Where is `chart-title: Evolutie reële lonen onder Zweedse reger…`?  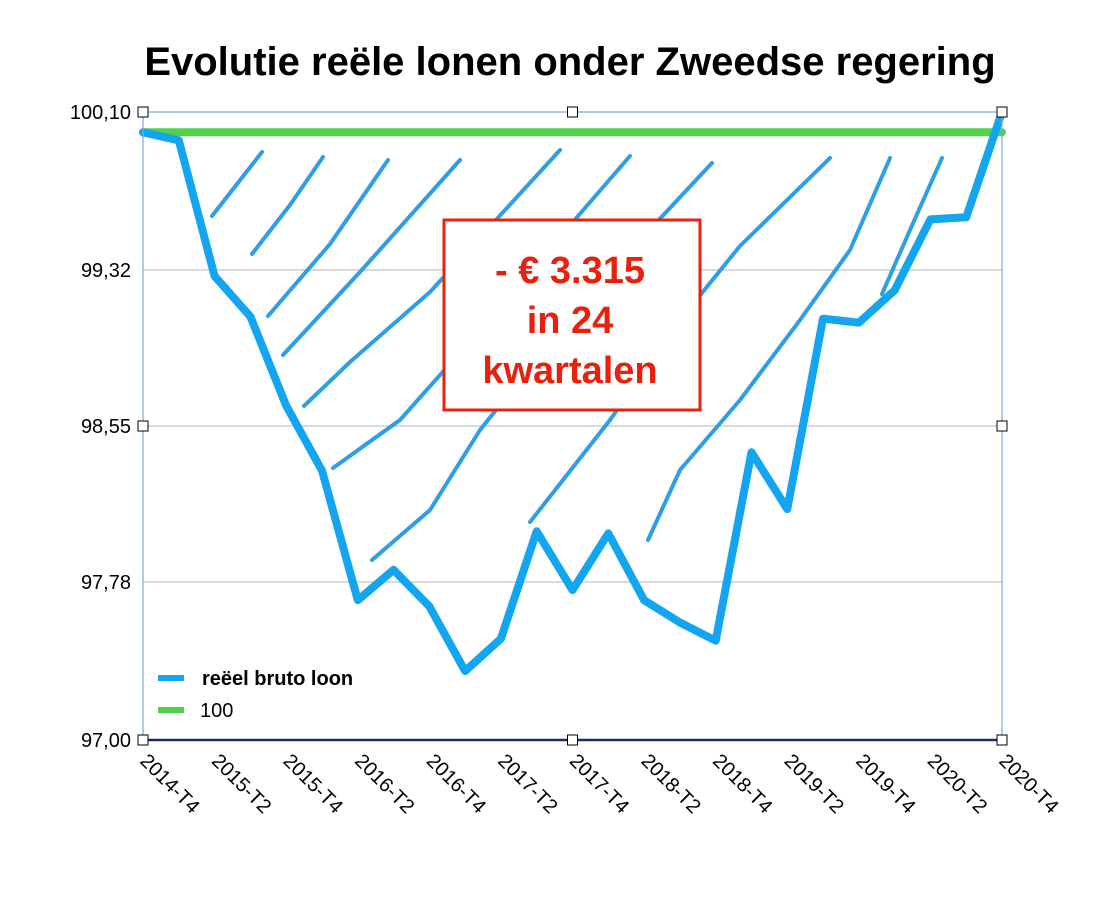
chart-title: Evolutie reële lonen onder Zweedse reger… is located at coordinates (569, 62).